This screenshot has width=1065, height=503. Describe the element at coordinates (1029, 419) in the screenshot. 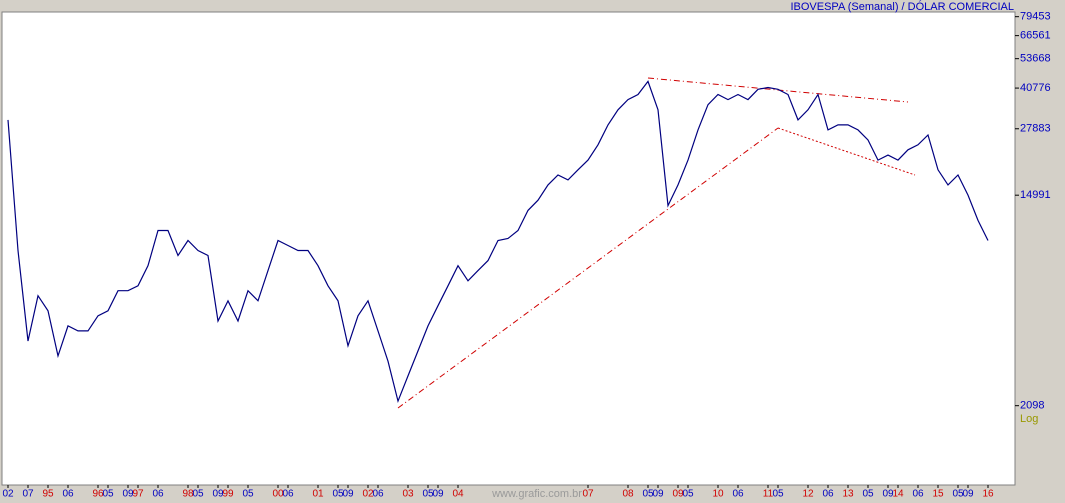

I see `scale-label: Log` at that location.